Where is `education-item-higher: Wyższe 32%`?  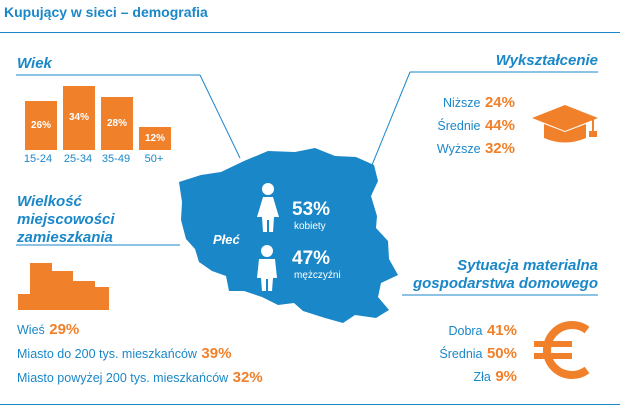 education-item-higher: Wyższe 32% is located at coordinates (457, 151).